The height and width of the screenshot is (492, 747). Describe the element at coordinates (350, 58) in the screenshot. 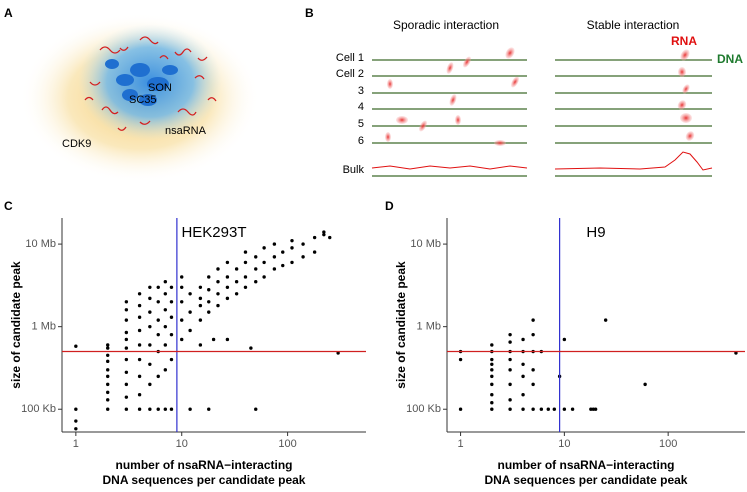

I see `row-label: Cell 1` at that location.